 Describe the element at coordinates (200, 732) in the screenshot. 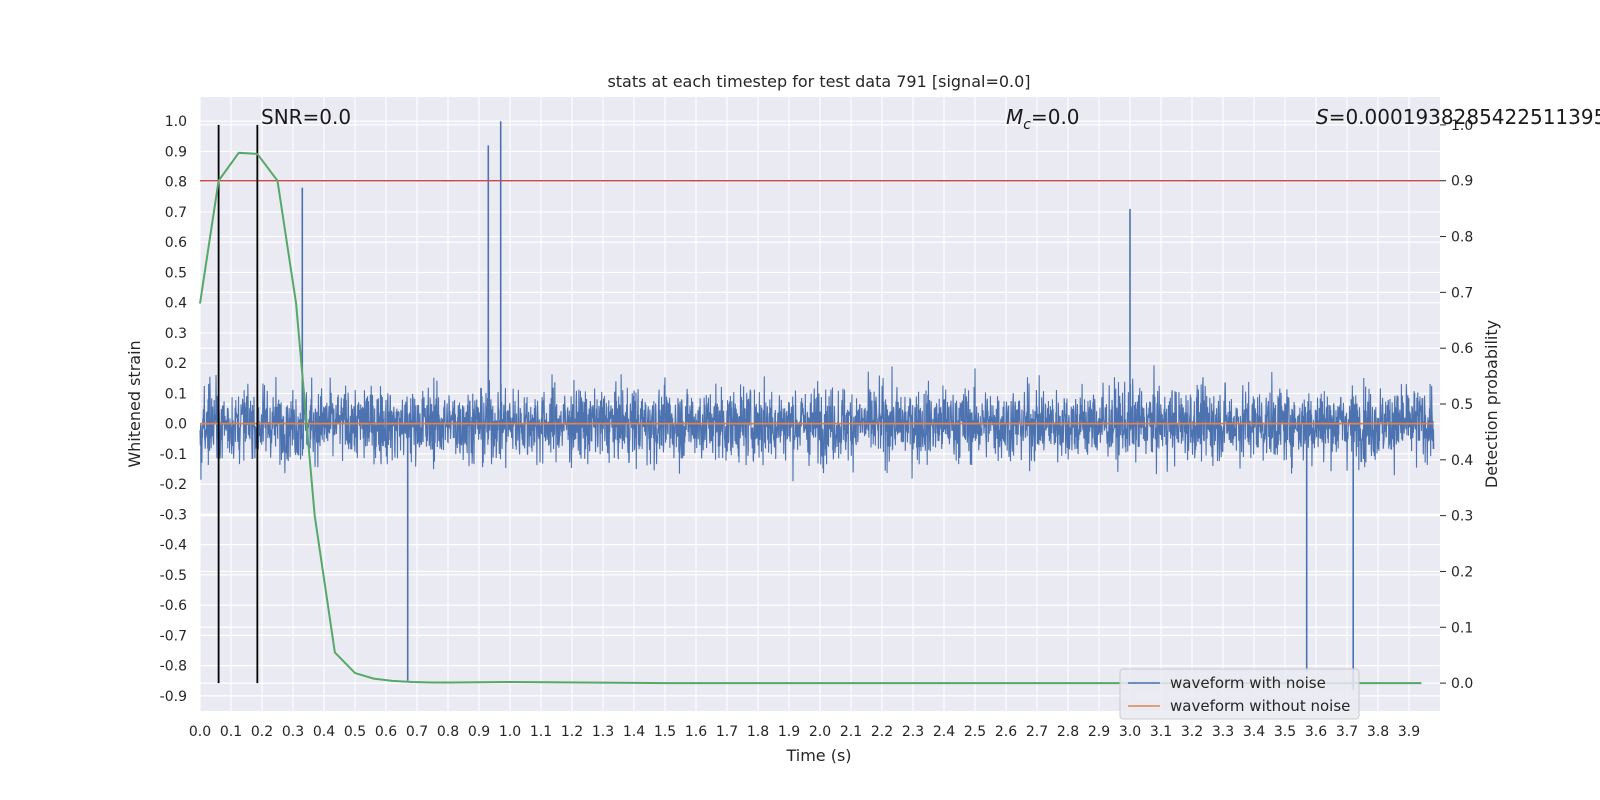

I see `x-tick-label: 0.0` at that location.